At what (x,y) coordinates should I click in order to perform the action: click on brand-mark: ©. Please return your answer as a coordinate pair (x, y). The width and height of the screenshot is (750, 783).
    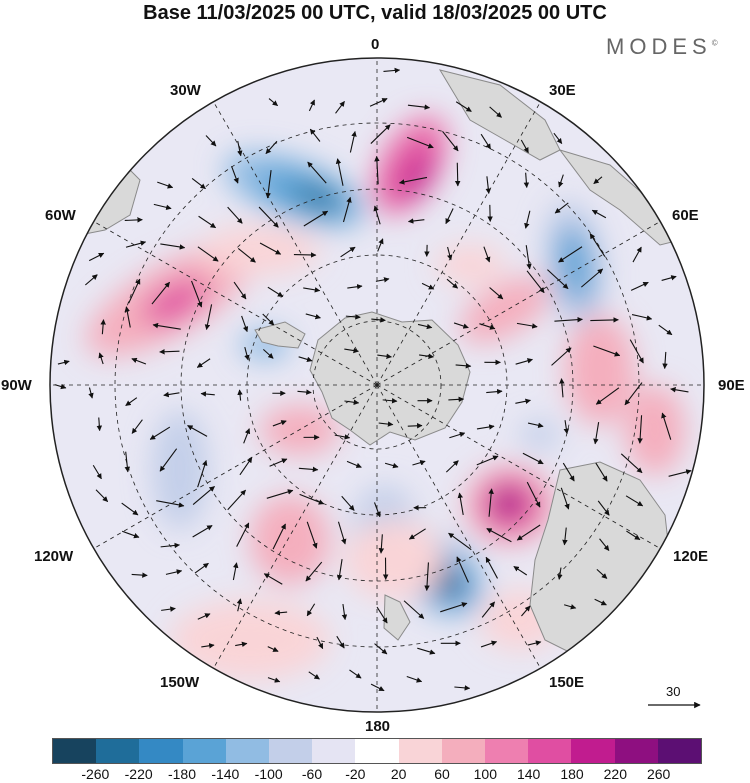
    Looking at the image, I should click on (714, 43).